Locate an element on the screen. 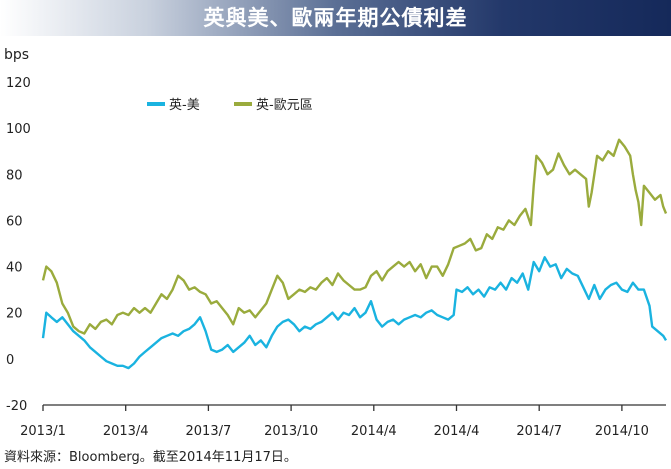  x-tick-label: 2013/4 is located at coordinates (126, 431).